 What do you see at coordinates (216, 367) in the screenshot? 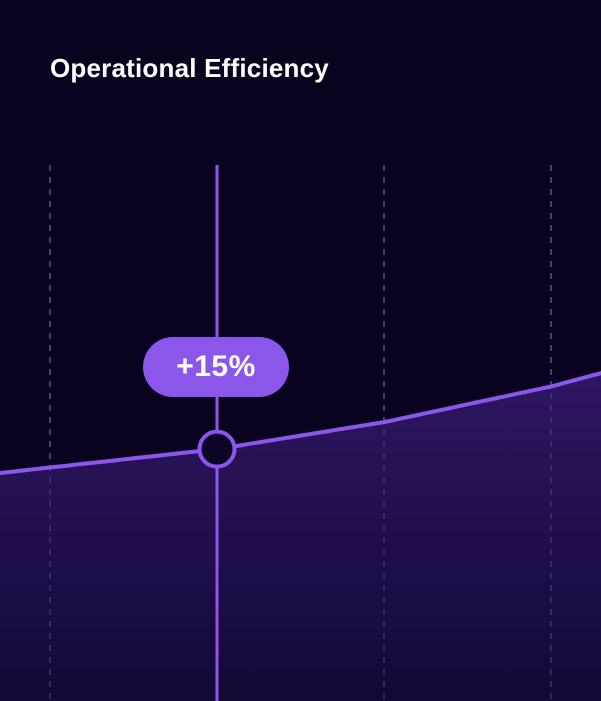
I see `highlight-badge: +15%` at bounding box center [216, 367].